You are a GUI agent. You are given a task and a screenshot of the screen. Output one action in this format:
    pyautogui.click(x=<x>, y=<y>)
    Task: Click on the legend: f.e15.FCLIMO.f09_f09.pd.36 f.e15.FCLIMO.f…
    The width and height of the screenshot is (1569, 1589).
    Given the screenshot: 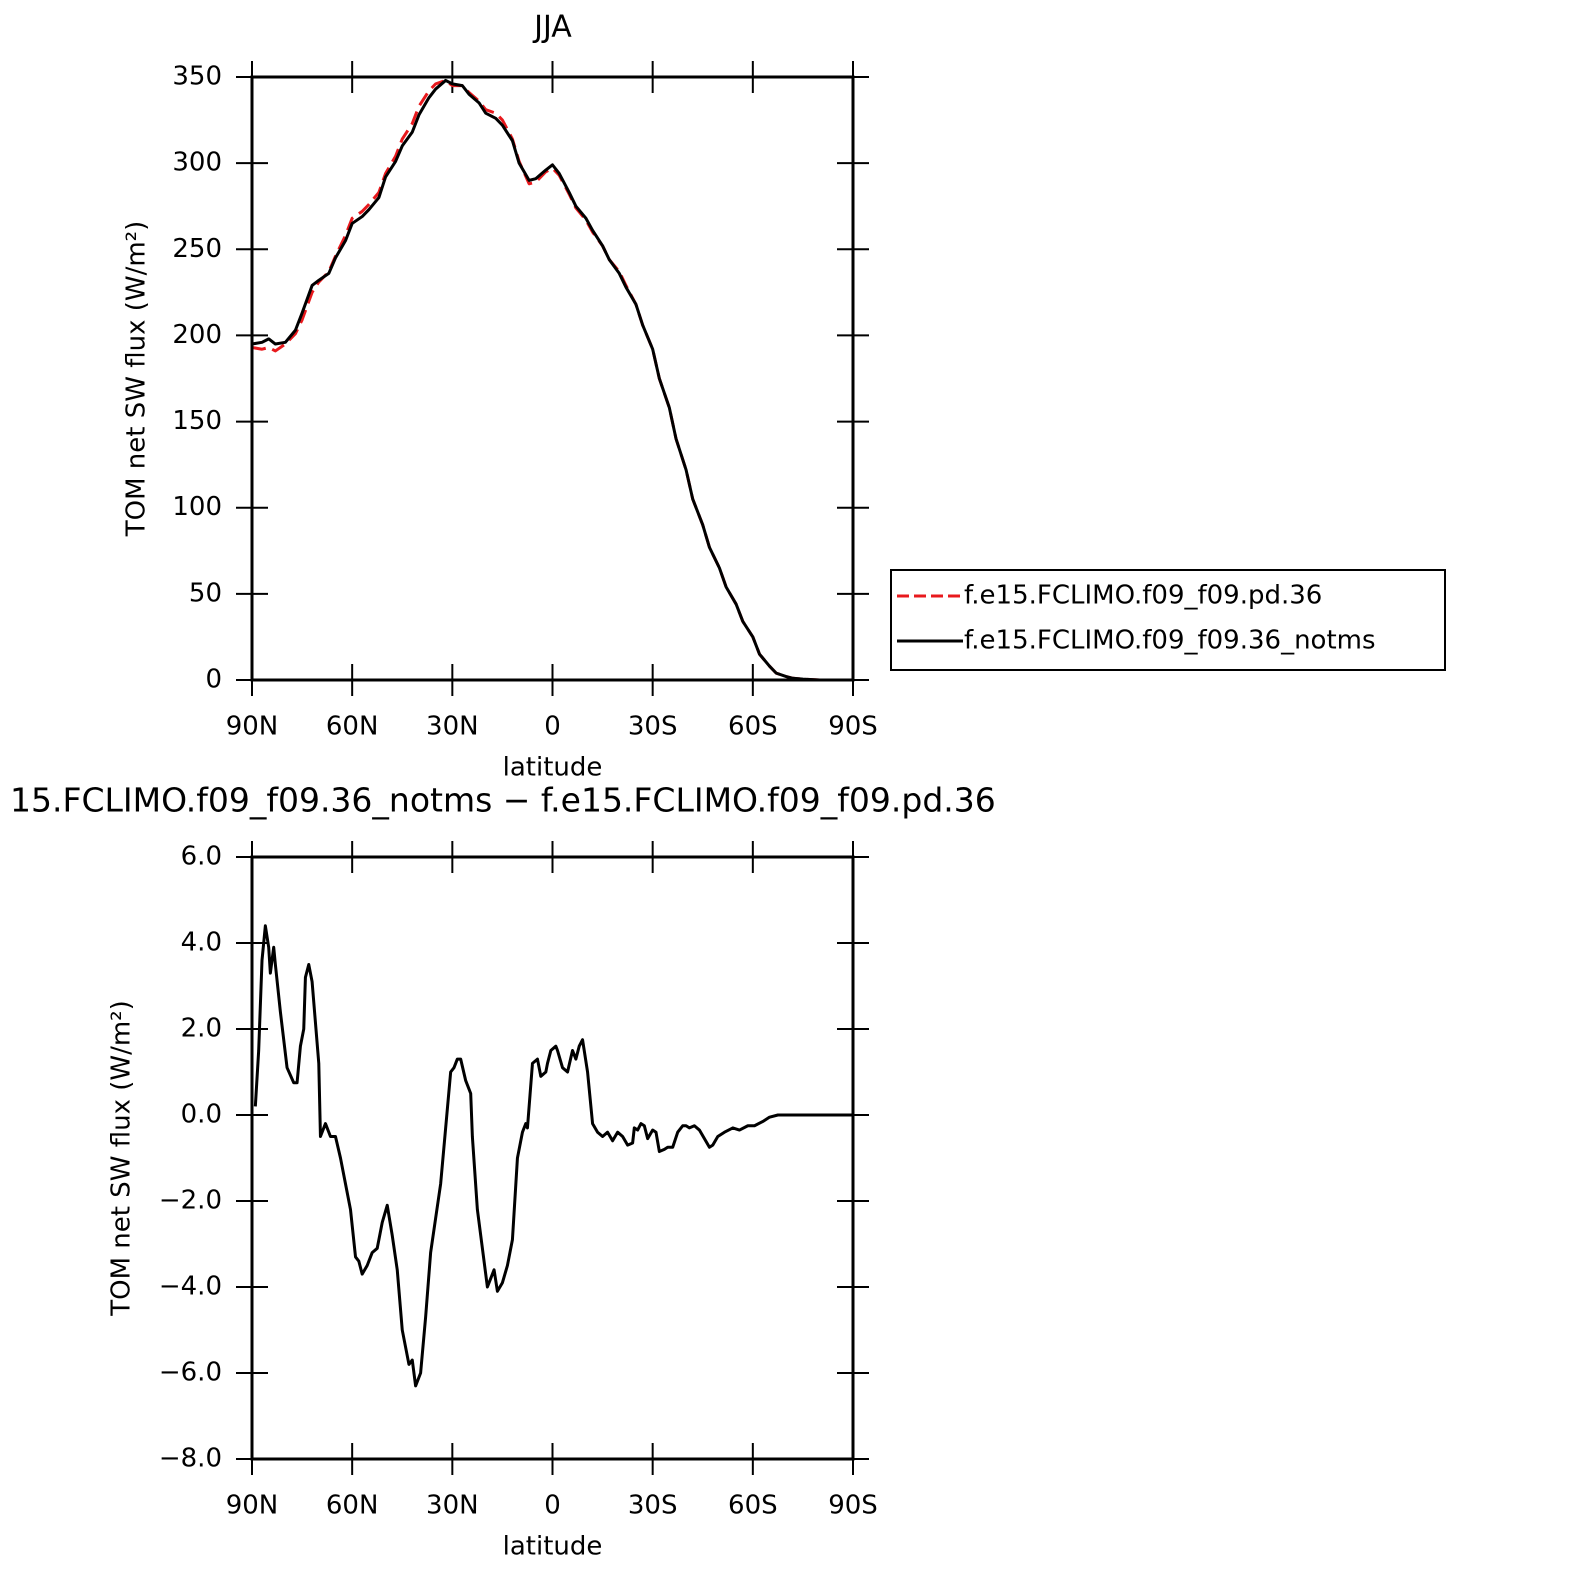 What is the action you would take?
    pyautogui.click(x=1168, y=620)
    